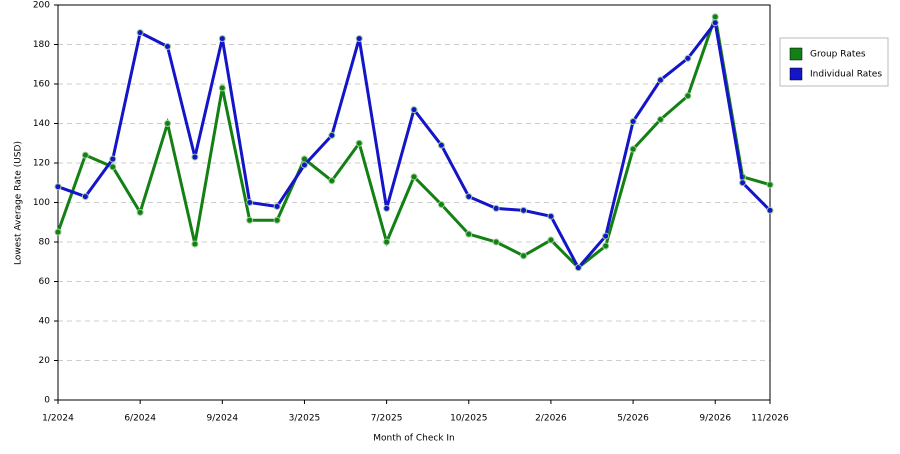 This screenshot has height=454, width=900. What do you see at coordinates (140, 419) in the screenshot?
I see `x-tick-label: 6/2024` at bounding box center [140, 419].